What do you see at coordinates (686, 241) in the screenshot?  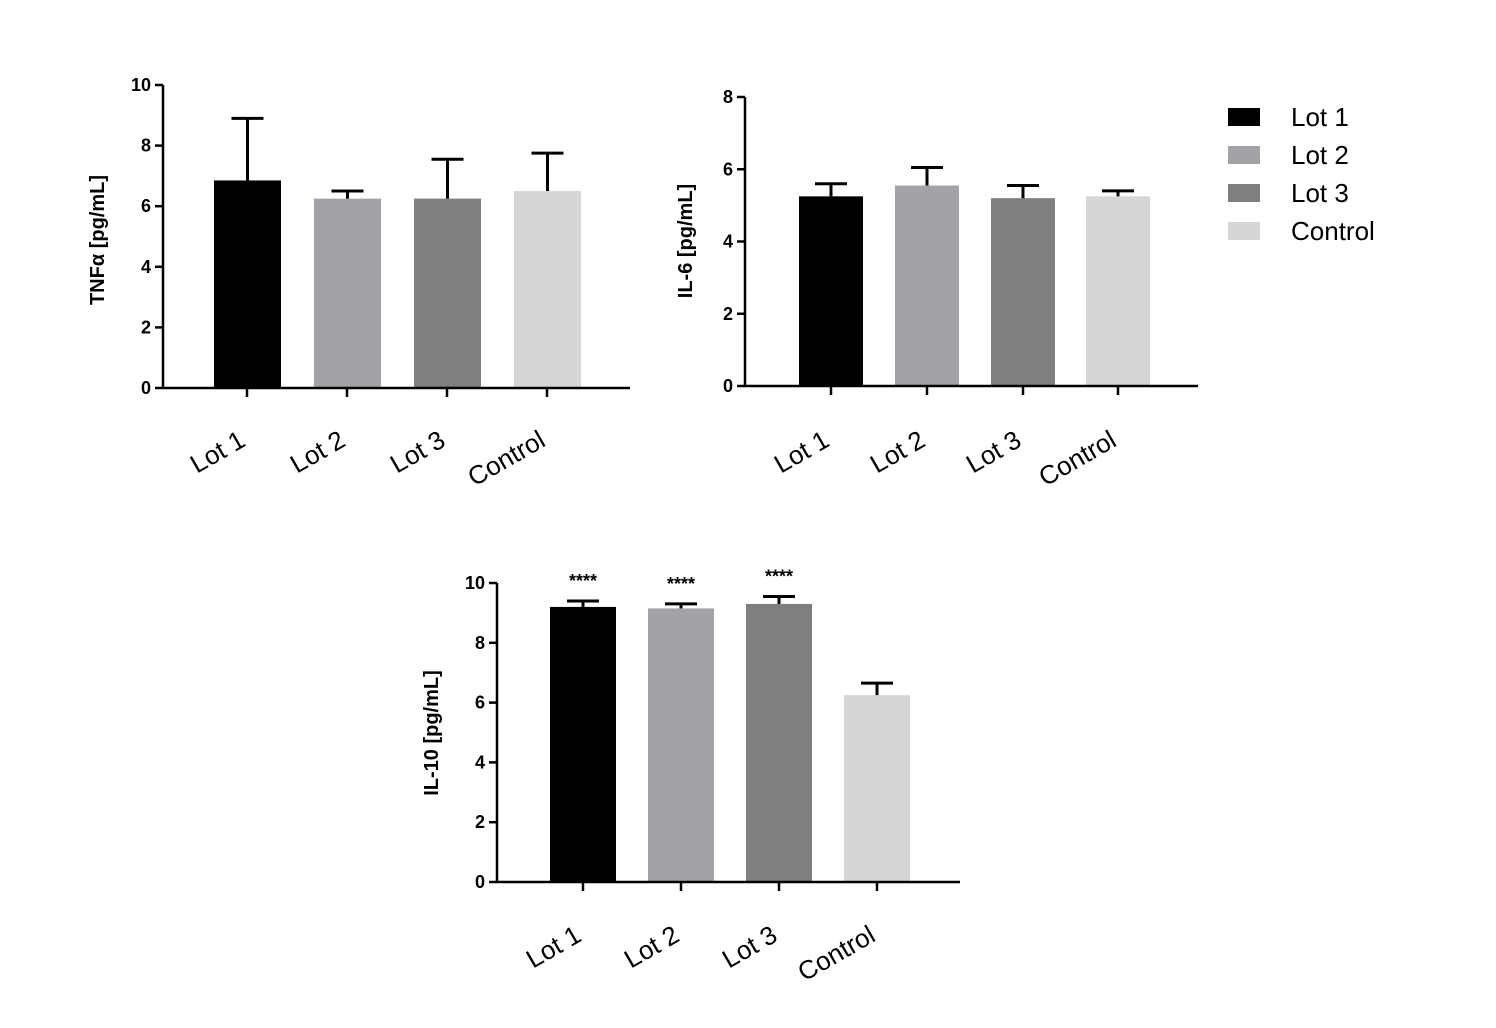 I see `y-axis-title: IL-6 [pg/mL]` at bounding box center [686, 241].